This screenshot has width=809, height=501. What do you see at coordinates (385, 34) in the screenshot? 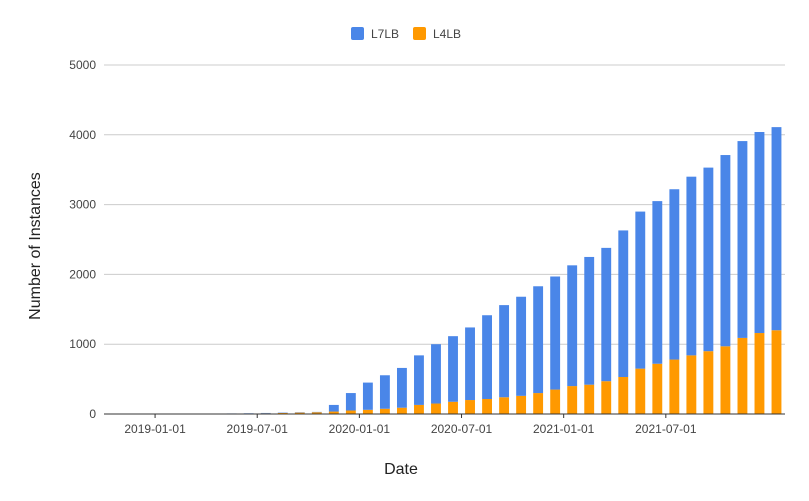
I see `legend-label-l7lb: L7LB` at bounding box center [385, 34].